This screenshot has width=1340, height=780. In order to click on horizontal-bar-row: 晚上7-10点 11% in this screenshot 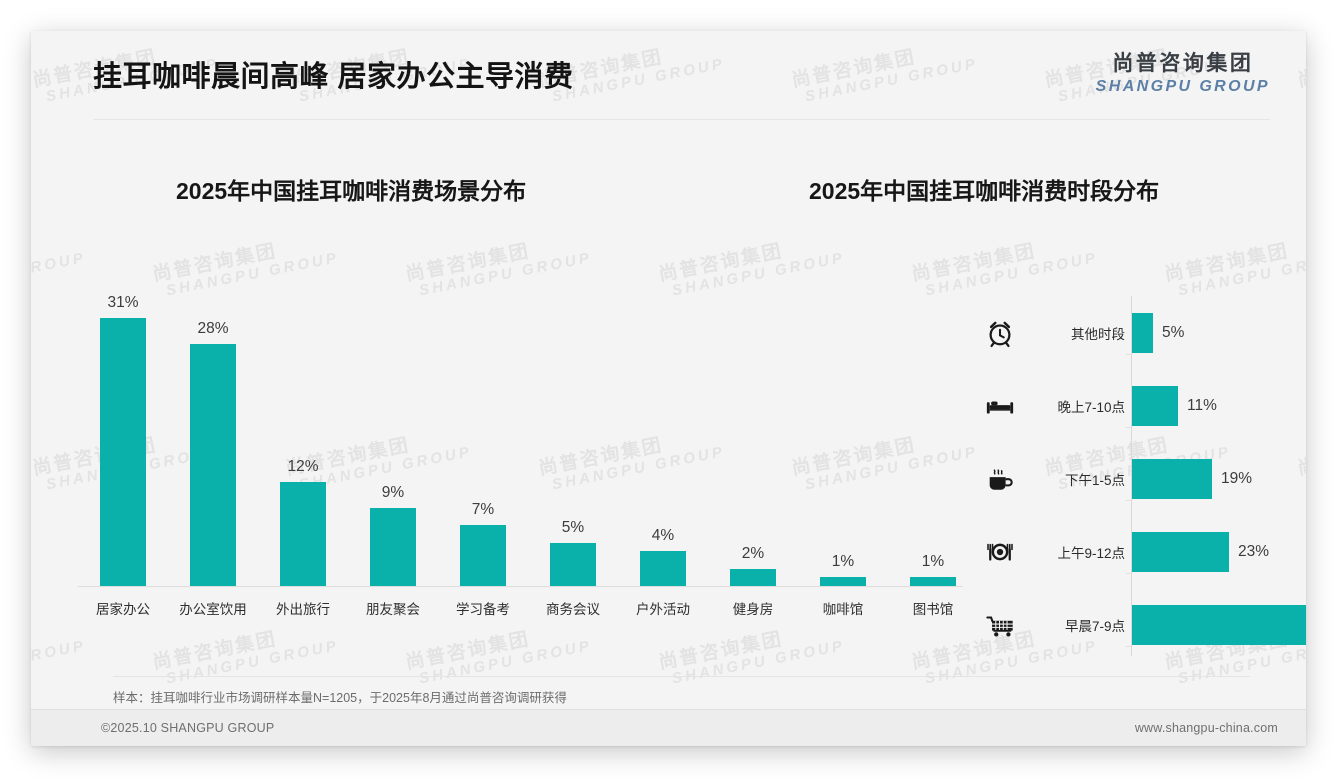, I will do `click(1133, 406)`.